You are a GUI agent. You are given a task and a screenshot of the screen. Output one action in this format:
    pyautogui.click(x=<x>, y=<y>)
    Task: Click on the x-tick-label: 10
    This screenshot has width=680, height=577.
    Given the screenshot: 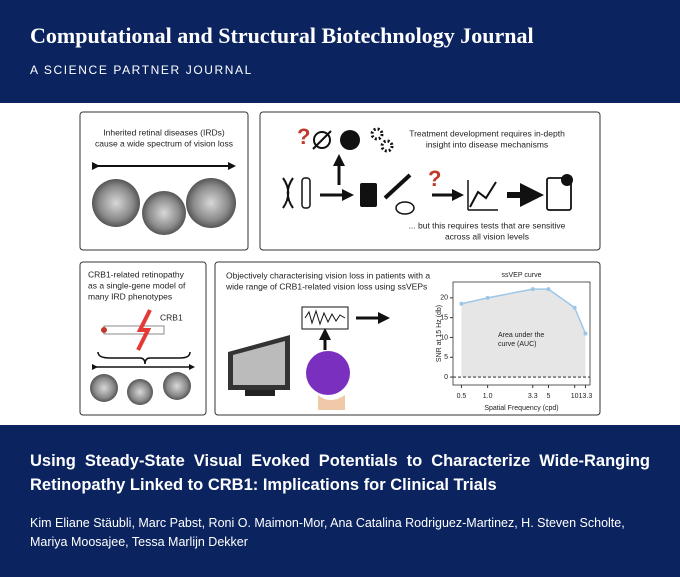 What is the action you would take?
    pyautogui.click(x=575, y=396)
    